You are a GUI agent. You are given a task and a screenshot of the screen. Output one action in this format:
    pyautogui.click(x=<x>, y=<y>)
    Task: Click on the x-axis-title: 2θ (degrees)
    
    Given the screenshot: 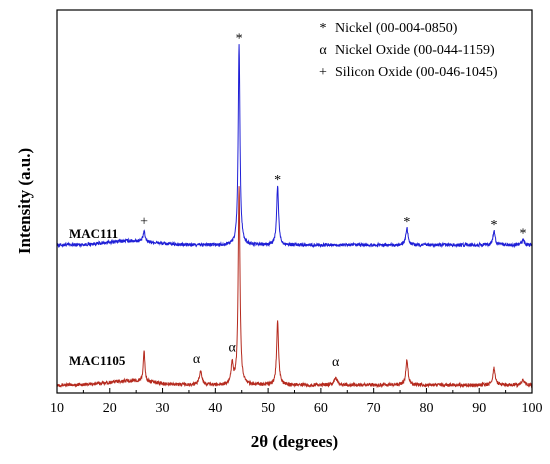 What is the action you would take?
    pyautogui.click(x=294, y=441)
    